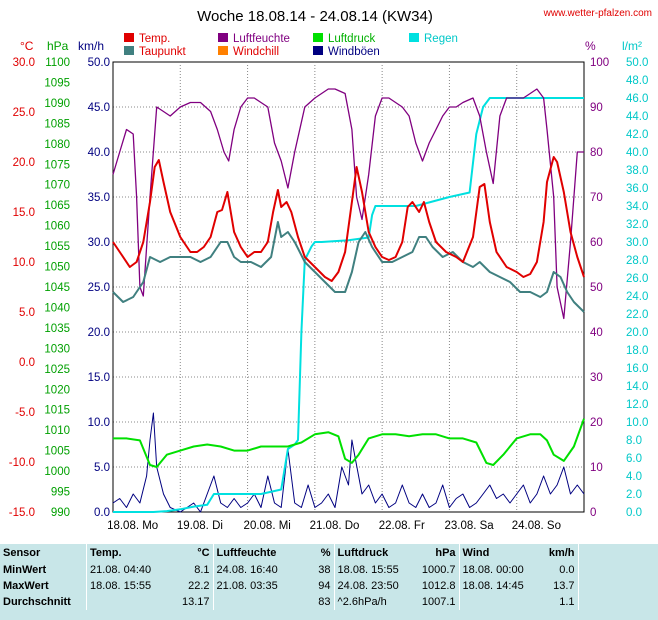  What do you see at coordinates (223, 37) in the screenshot?
I see `legend-swatch-humidity` at bounding box center [223, 37].